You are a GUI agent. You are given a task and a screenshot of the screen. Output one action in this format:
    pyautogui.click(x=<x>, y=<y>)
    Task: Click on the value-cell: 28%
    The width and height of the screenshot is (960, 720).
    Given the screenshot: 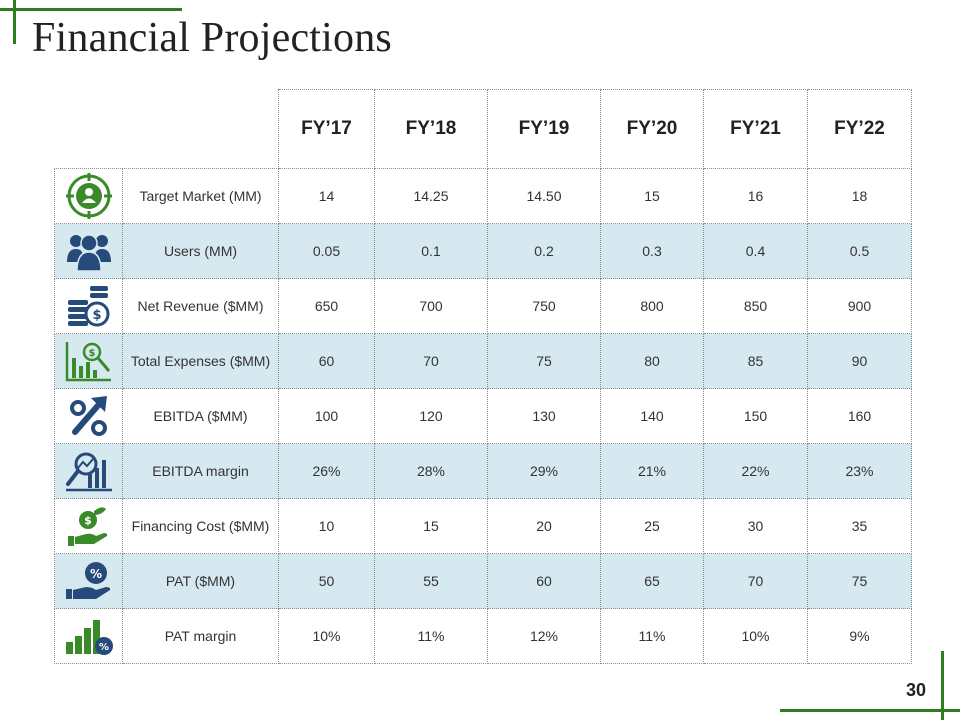 What is the action you would take?
    pyautogui.click(x=431, y=471)
    